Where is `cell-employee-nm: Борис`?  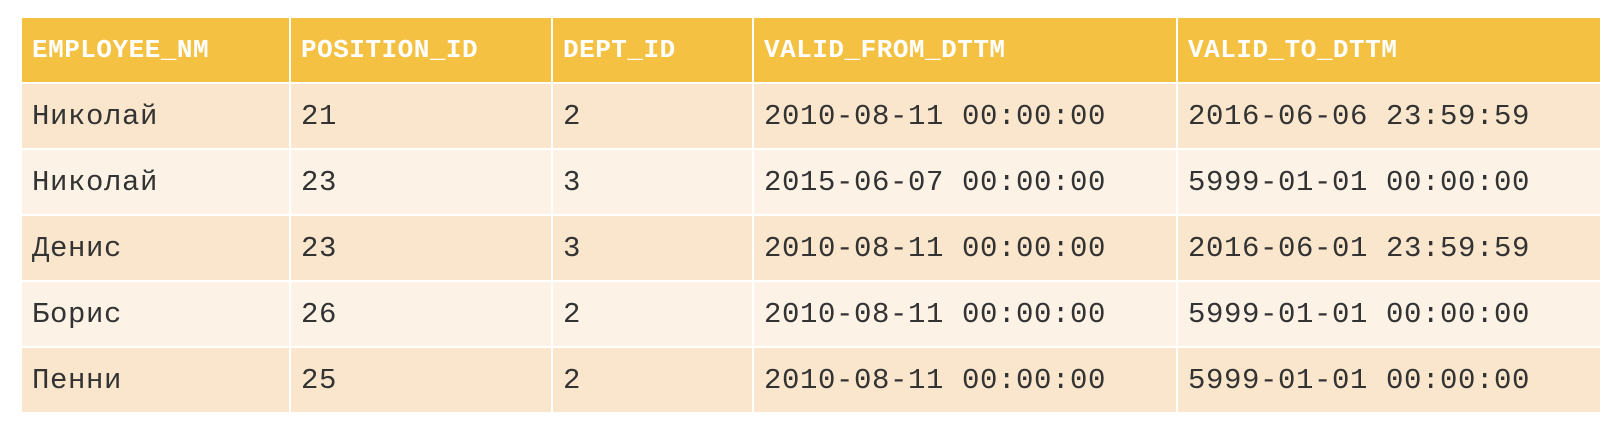 cell-employee-nm: Борис is located at coordinates (156, 314).